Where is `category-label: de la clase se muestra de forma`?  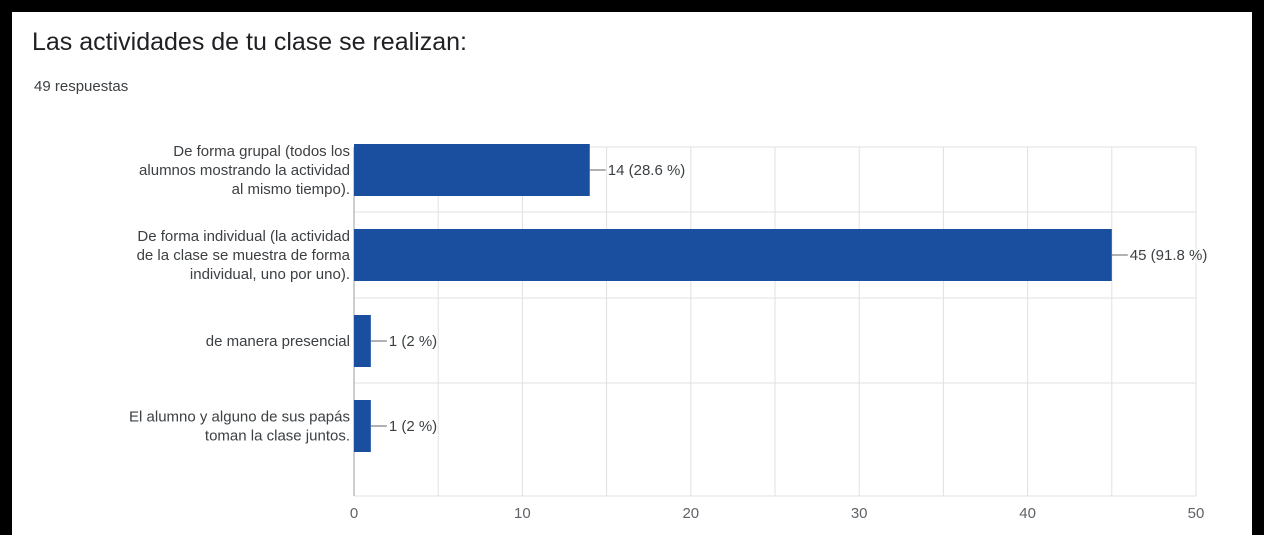
category-label: de la clase se muestra de forma is located at coordinates (244, 255).